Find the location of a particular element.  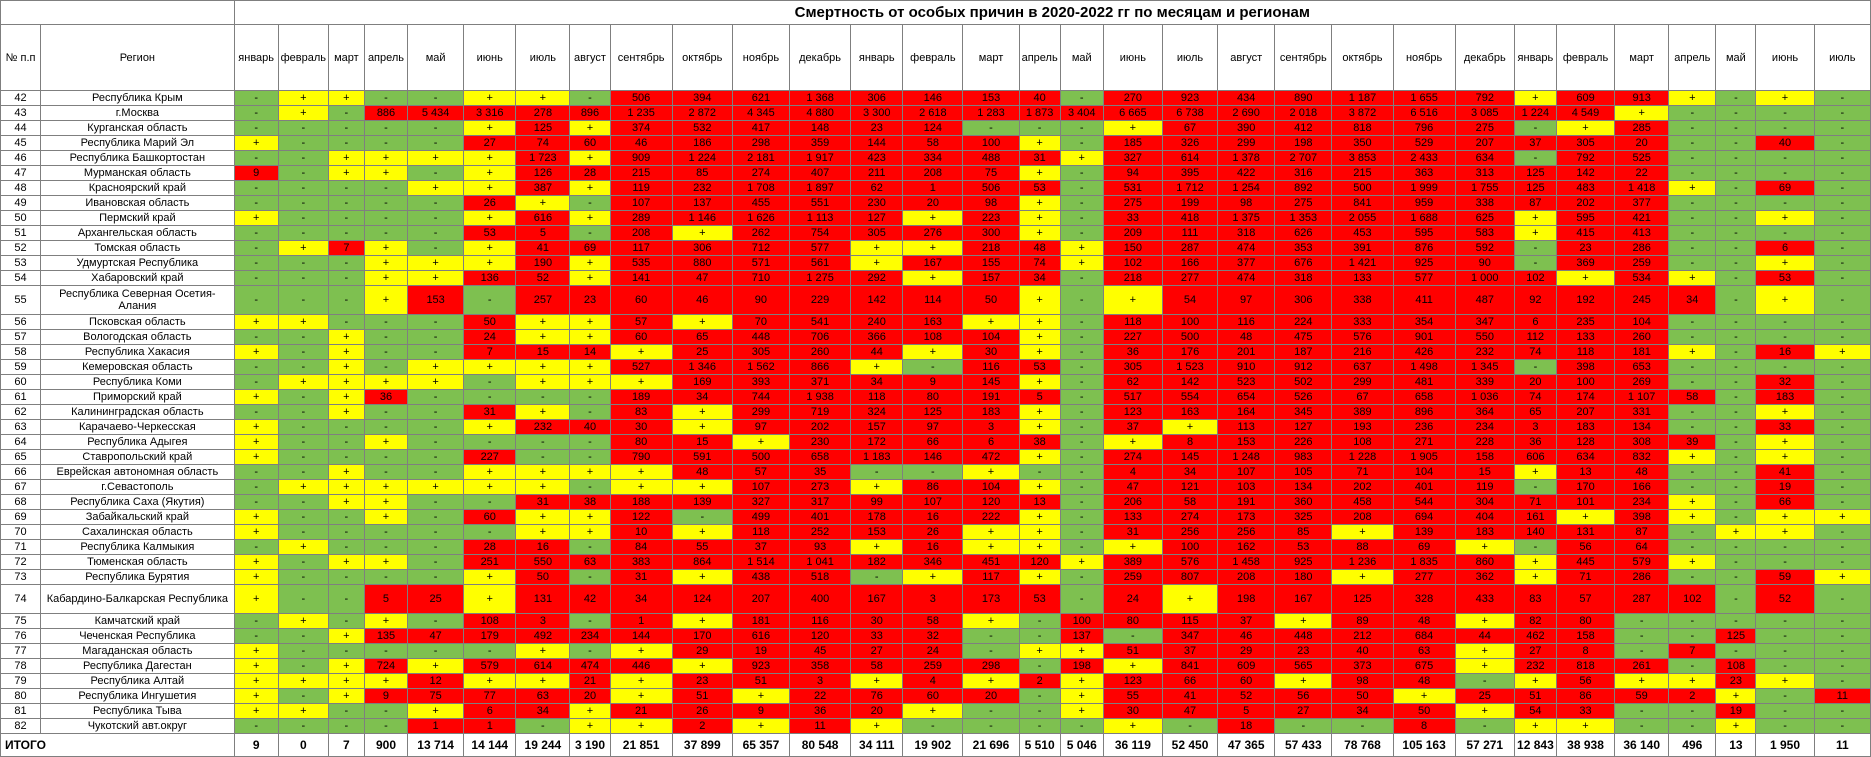

data-cell: 234 is located at coordinates (590, 636).